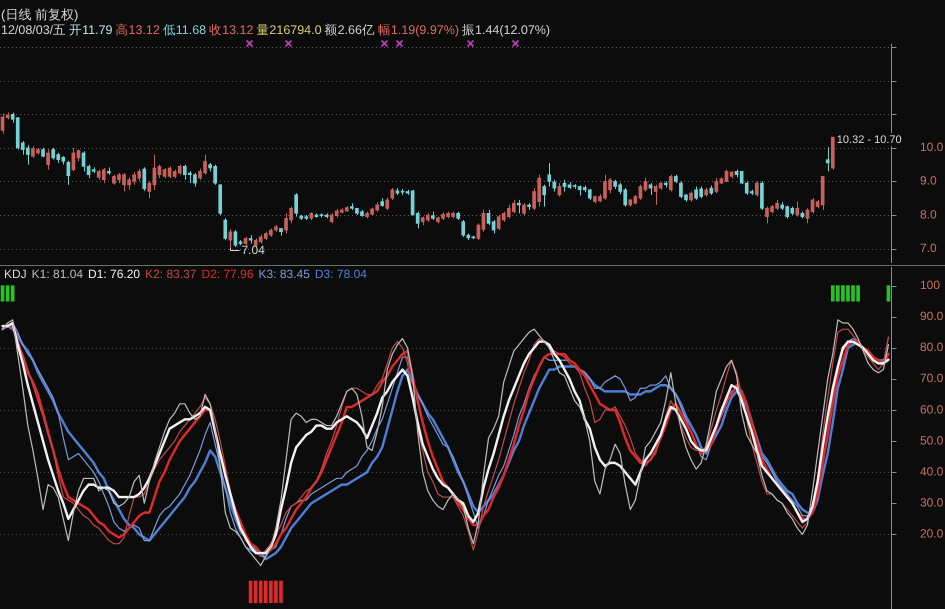 The height and width of the screenshot is (609, 945). I want to click on text: K3: 83.45, so click(284, 274).